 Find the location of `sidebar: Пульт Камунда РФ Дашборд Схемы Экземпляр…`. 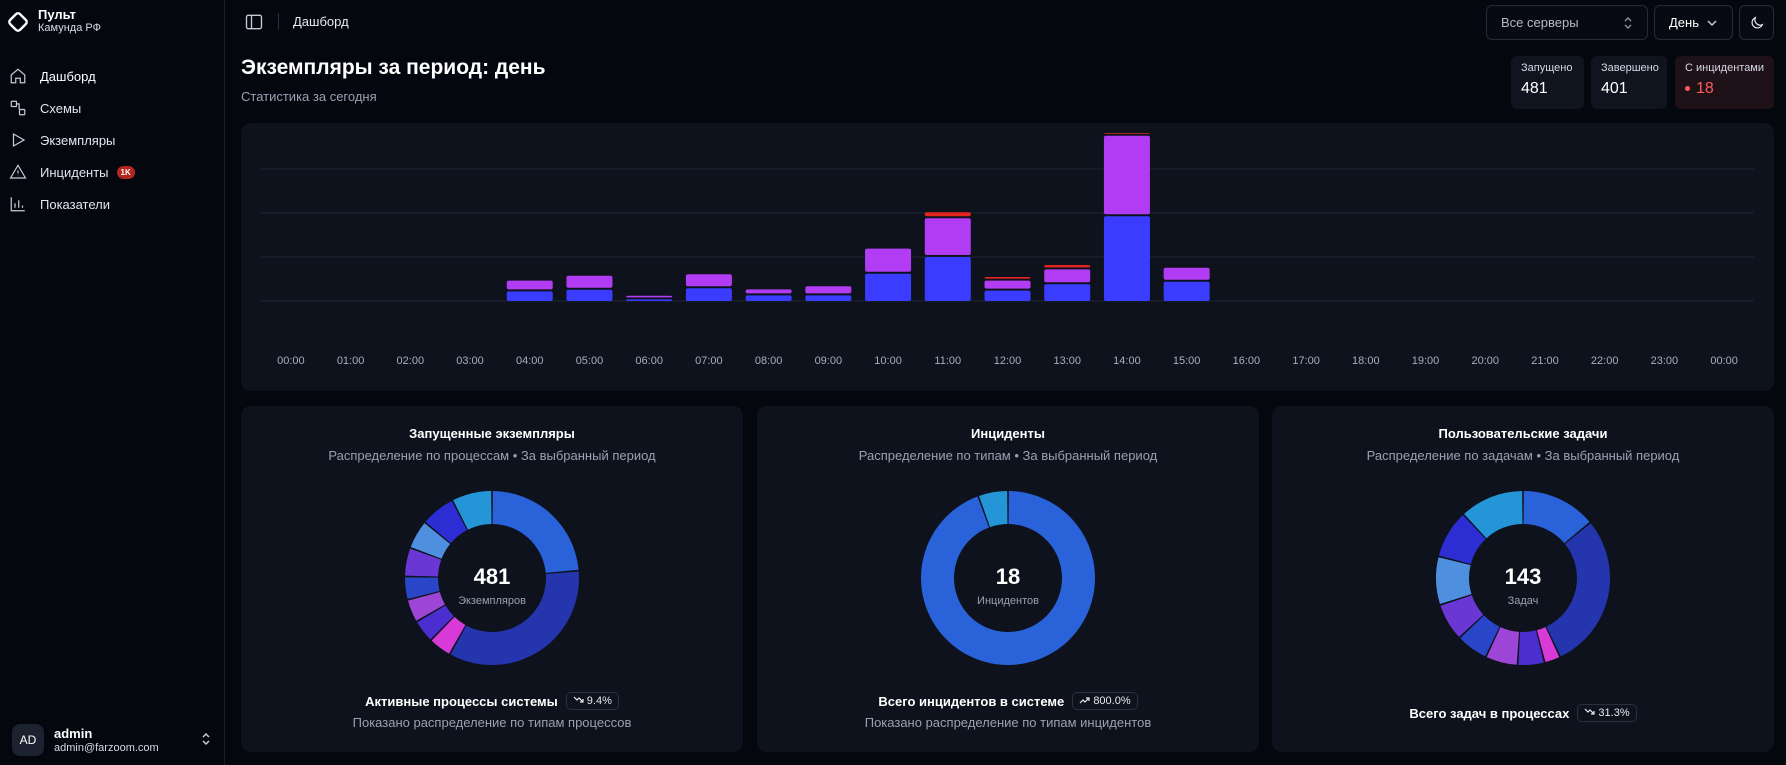

sidebar: Пульт Камунда РФ Дашборд Схемы Экземпляр… is located at coordinates (112, 382).